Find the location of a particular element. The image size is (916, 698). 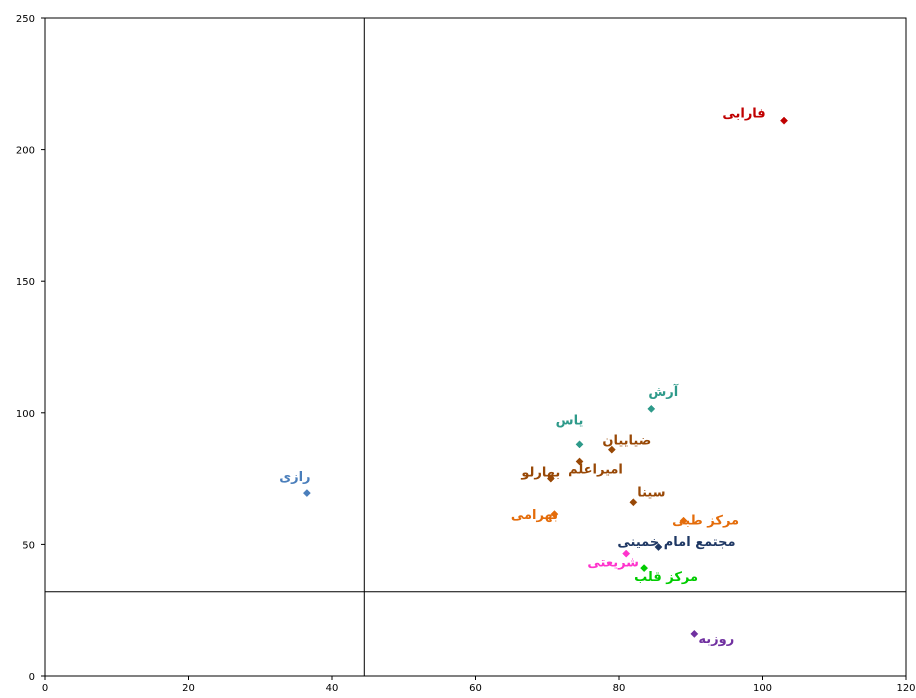

data-point-label: شریعتی is located at coordinates (613, 563).